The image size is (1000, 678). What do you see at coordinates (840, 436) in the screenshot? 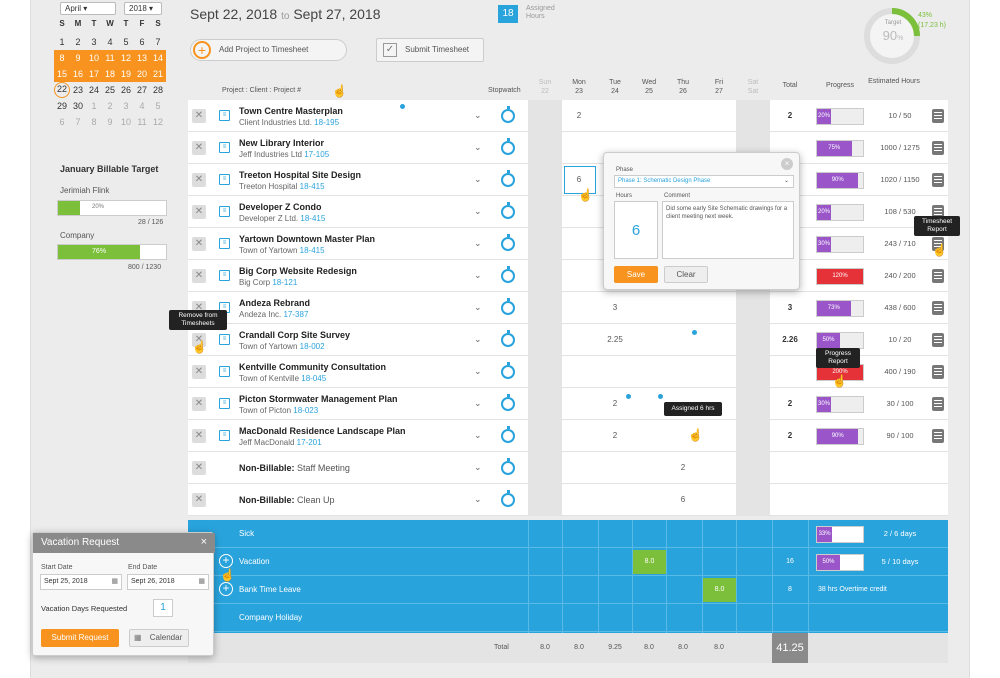
I see `progress-bar: 90%` at bounding box center [840, 436].